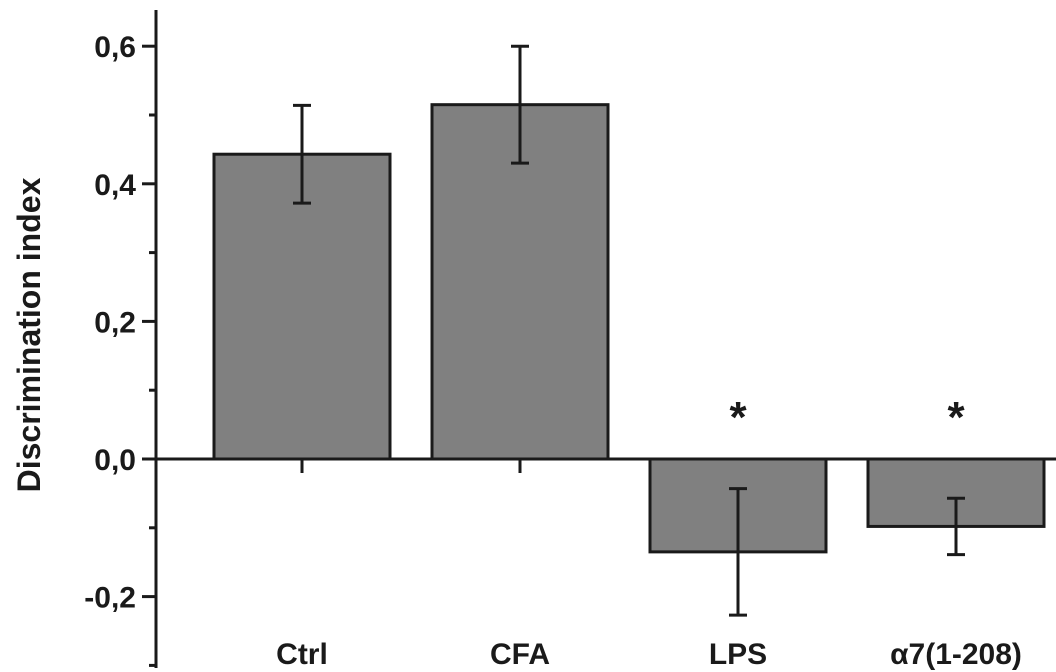 The width and height of the screenshot is (1056, 672). I want to click on category-label: α7(1-208), so click(956, 654).